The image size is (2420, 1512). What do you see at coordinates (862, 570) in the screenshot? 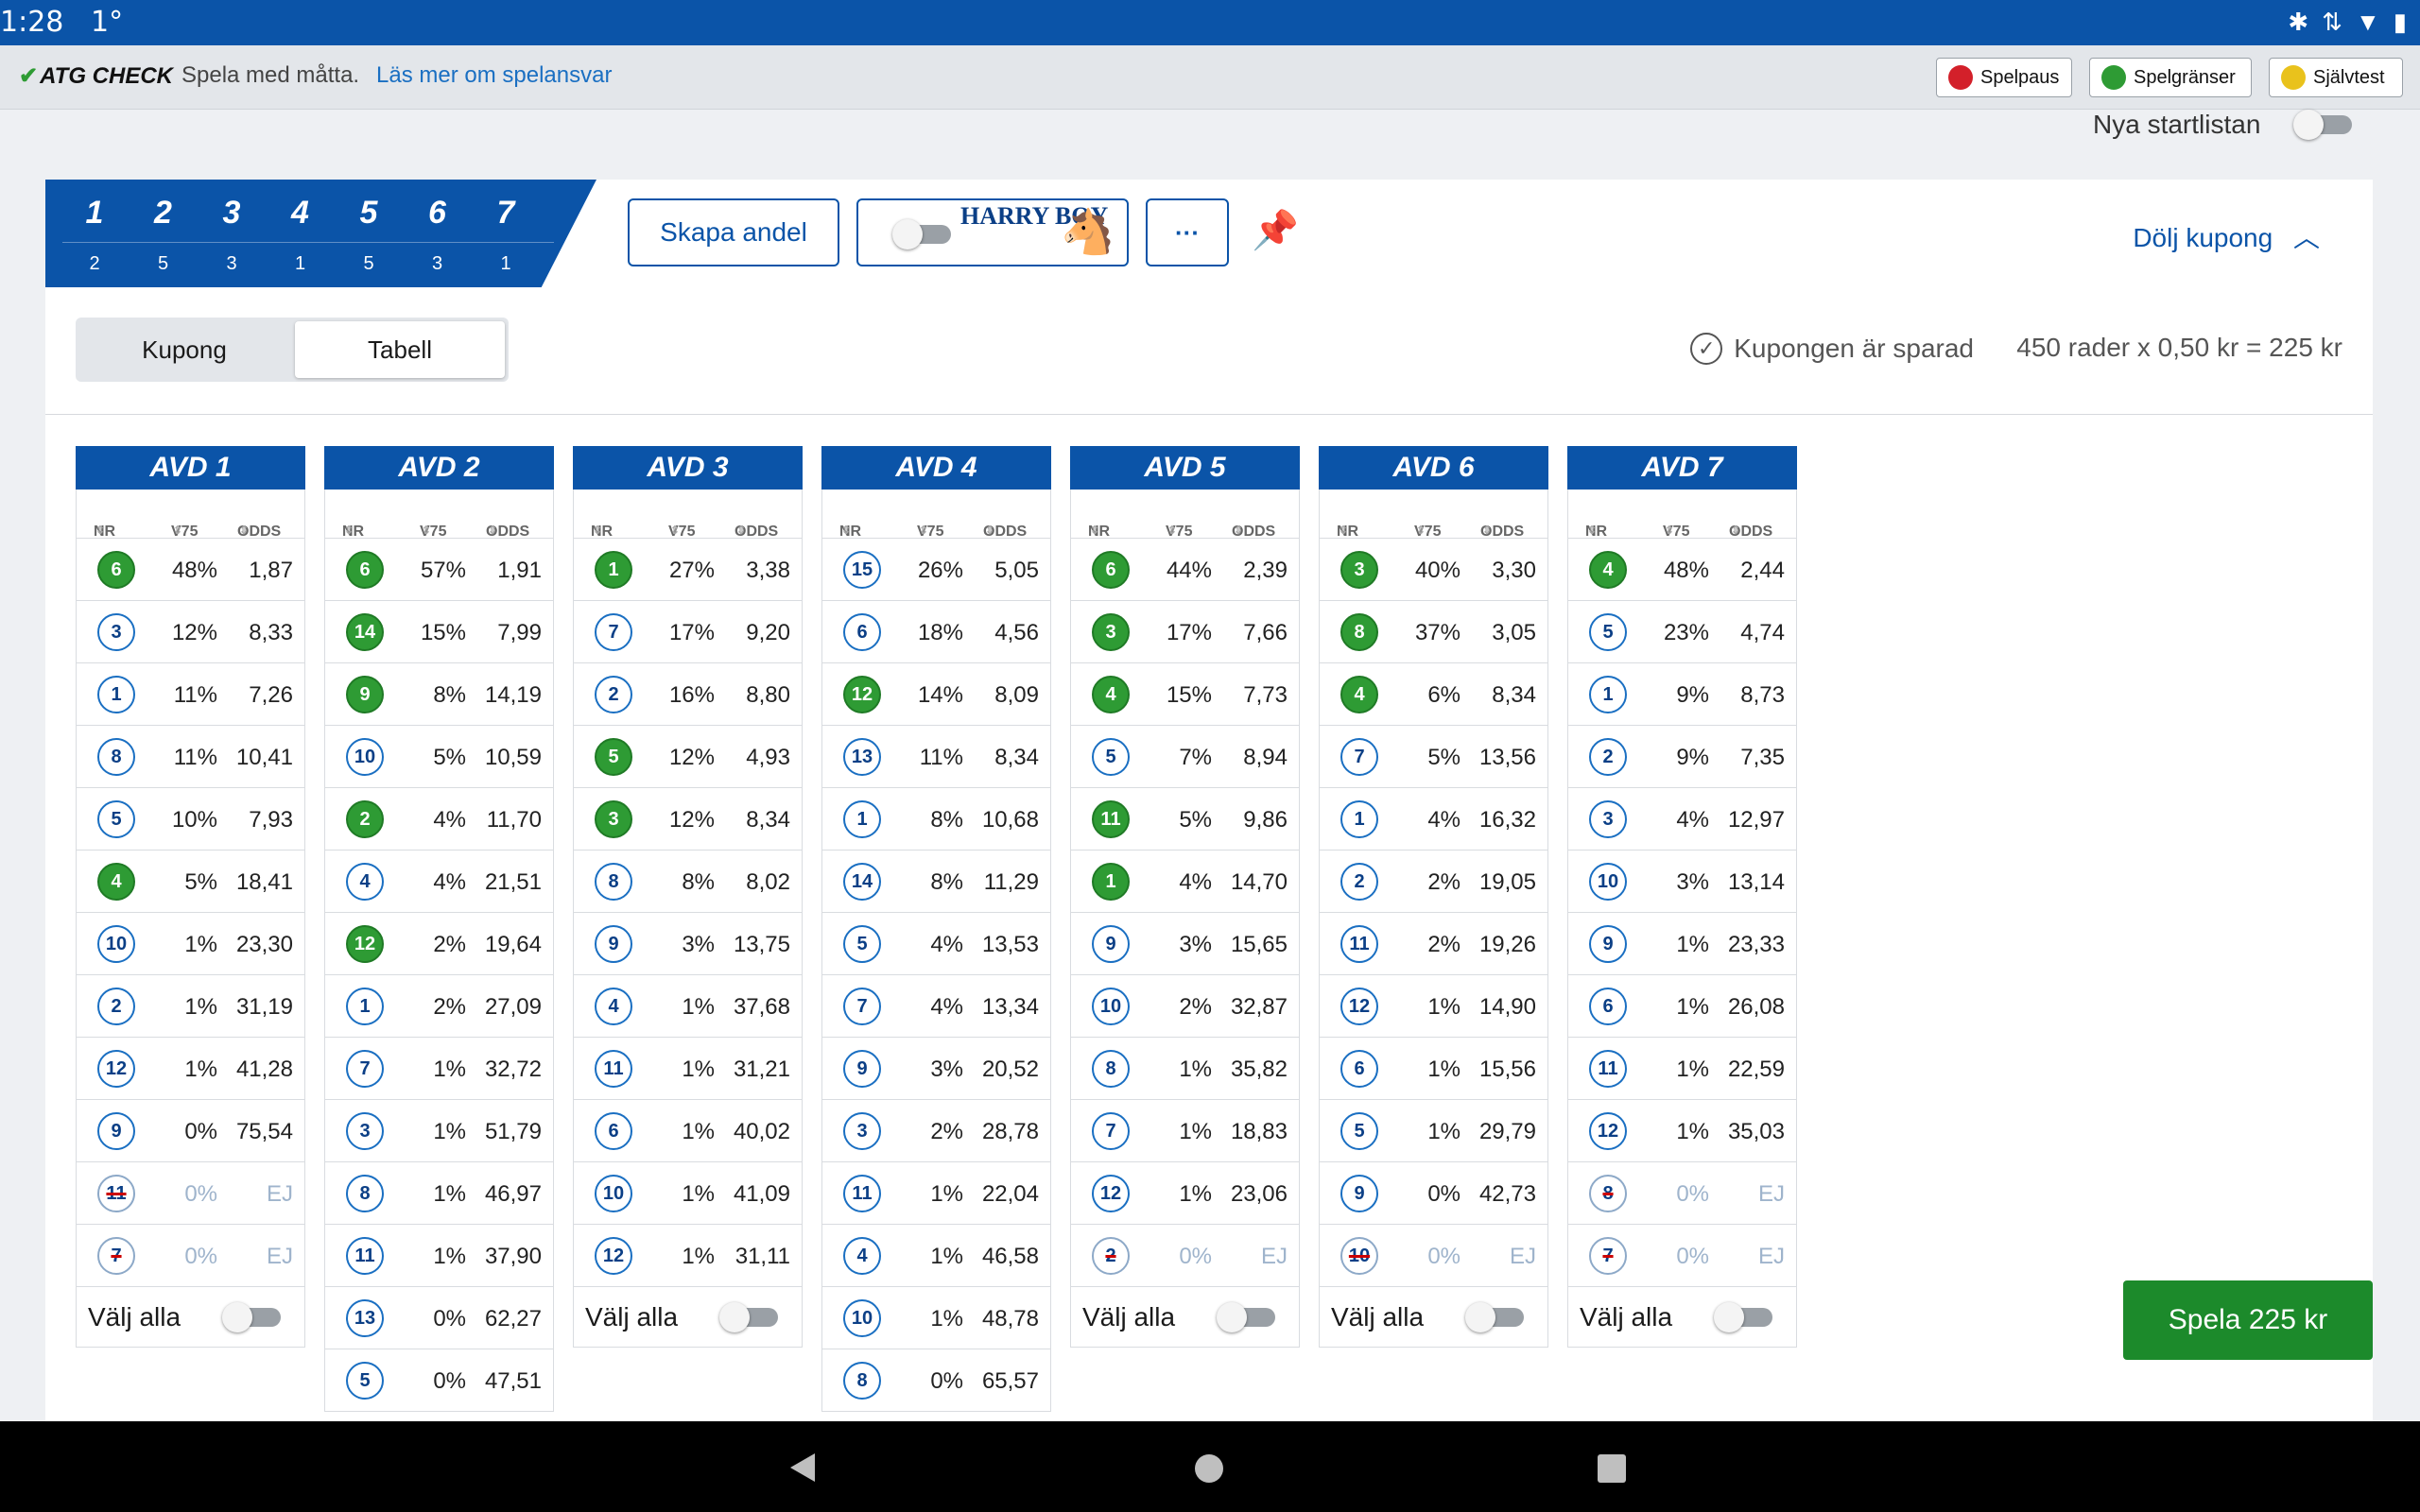
I see `horse-number-badge: 15` at bounding box center [862, 570].